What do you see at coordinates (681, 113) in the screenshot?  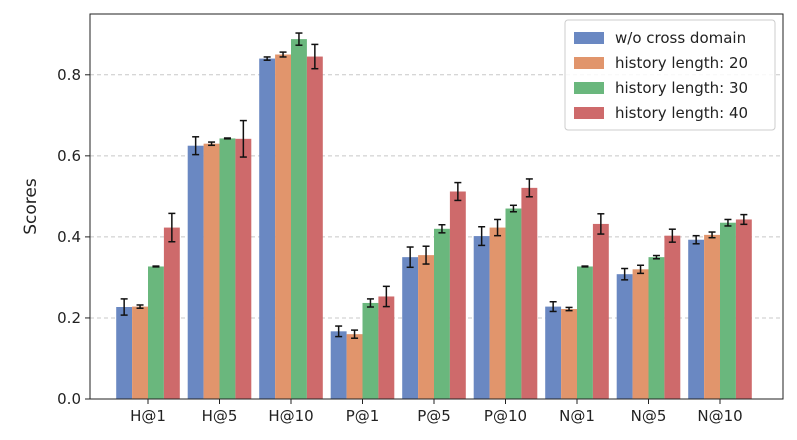 I see `legend-label: history length: 40` at bounding box center [681, 113].